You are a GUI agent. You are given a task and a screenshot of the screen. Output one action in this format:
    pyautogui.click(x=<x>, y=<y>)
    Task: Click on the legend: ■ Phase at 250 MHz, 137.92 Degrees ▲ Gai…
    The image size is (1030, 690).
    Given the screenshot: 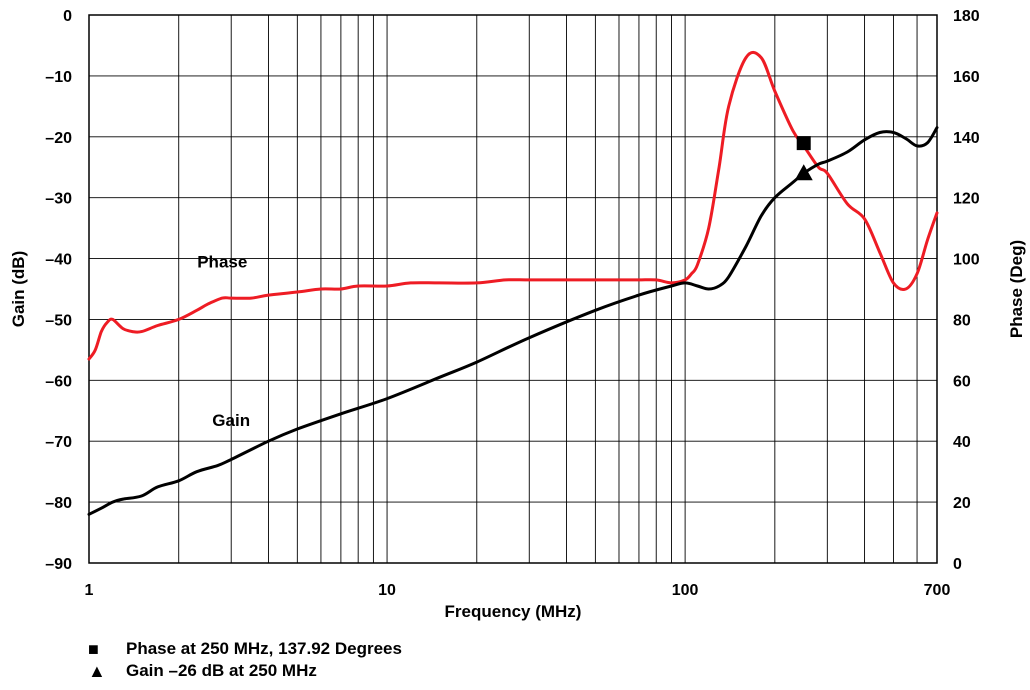 What is the action you would take?
    pyautogui.click(x=245, y=660)
    